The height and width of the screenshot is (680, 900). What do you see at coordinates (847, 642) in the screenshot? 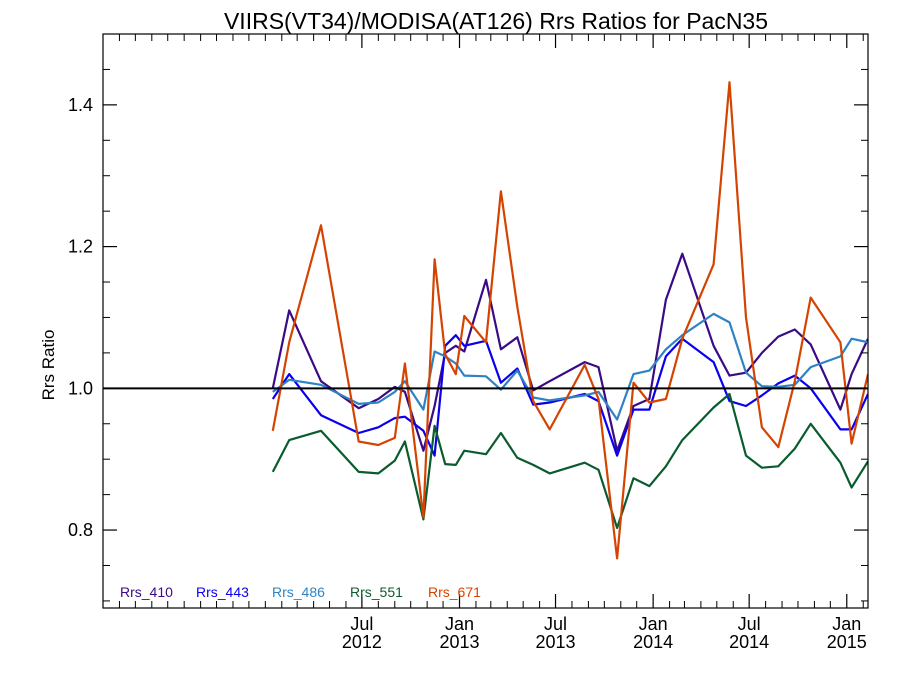
I see `x-tick-label-year: 2015` at bounding box center [847, 642].